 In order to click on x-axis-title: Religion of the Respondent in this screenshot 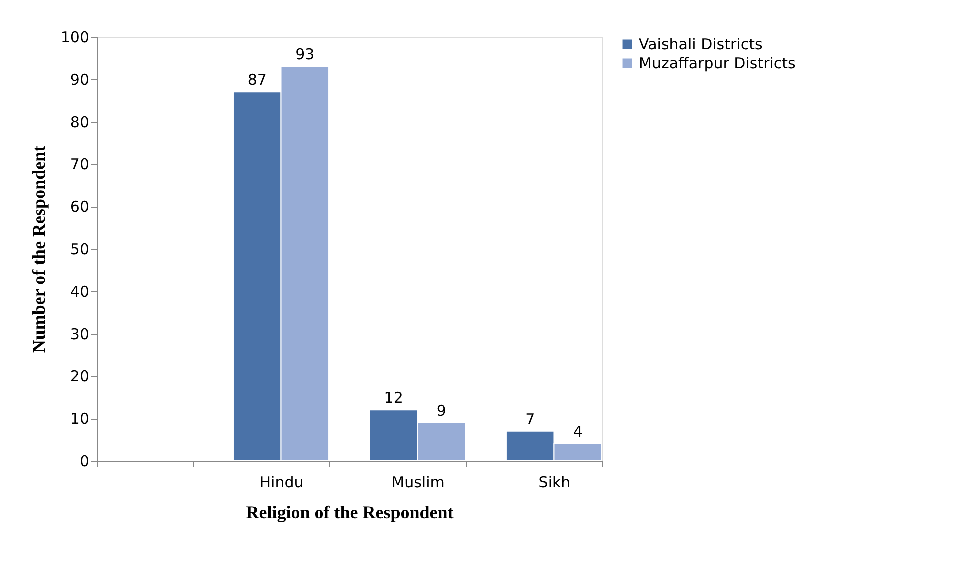, I will do `click(350, 512)`.